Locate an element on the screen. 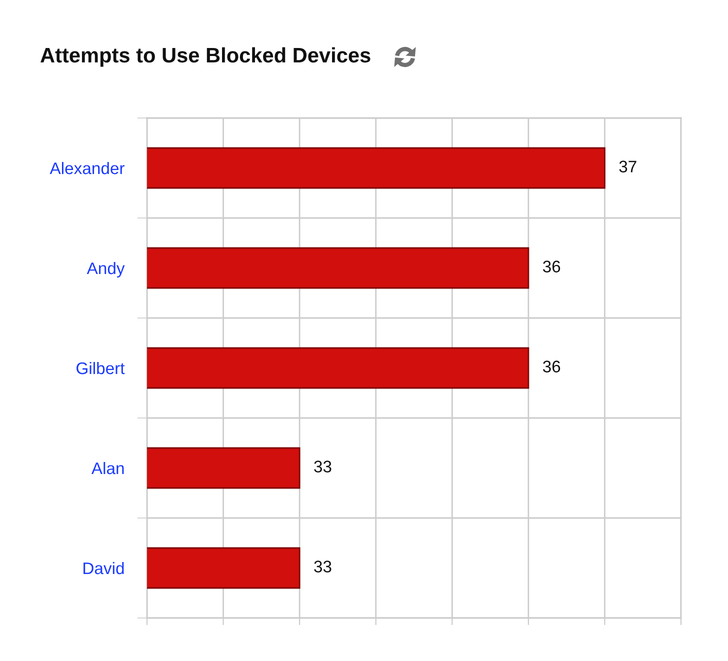 This screenshot has width=728, height=661. data-label: 37 is located at coordinates (627, 166).